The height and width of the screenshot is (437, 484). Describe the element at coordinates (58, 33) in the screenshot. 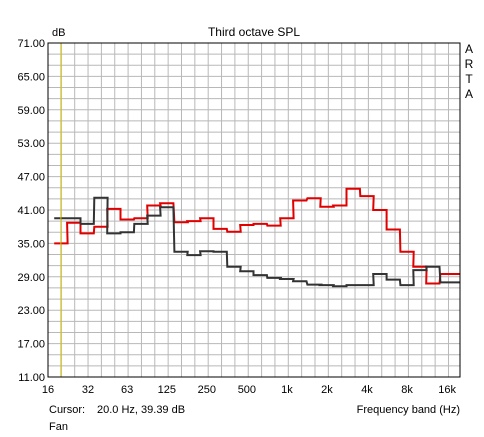

I see `y-axis-label: dB` at that location.